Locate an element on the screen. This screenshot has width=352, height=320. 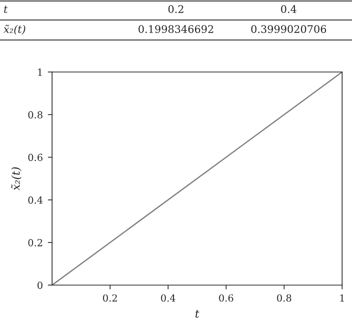
text: x̃₂(t) is located at coordinates (15, 29).